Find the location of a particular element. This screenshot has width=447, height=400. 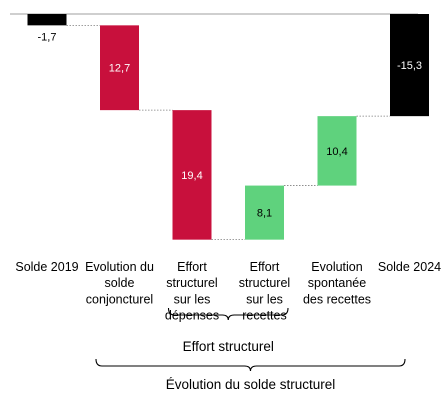

data-label: 10,4 is located at coordinates (336, 152).